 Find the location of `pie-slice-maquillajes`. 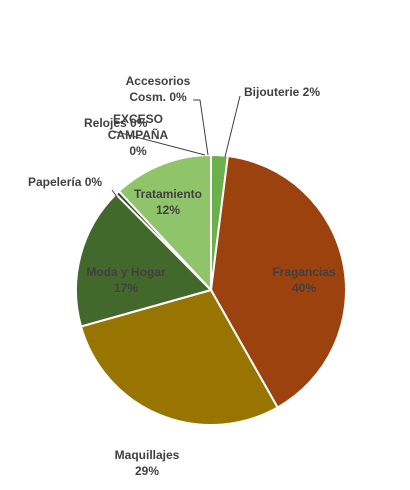

pie-slice-maquillajes is located at coordinates (179, 357).